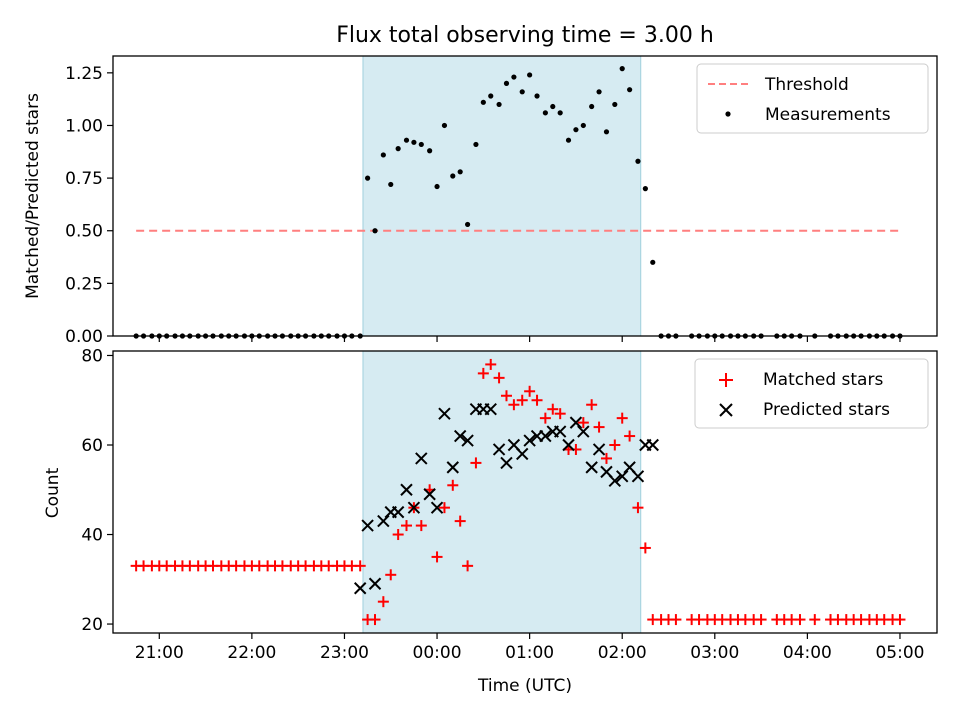  What do you see at coordinates (529, 653) in the screenshot?
I see `x-tick-label: 01:00` at bounding box center [529, 653].